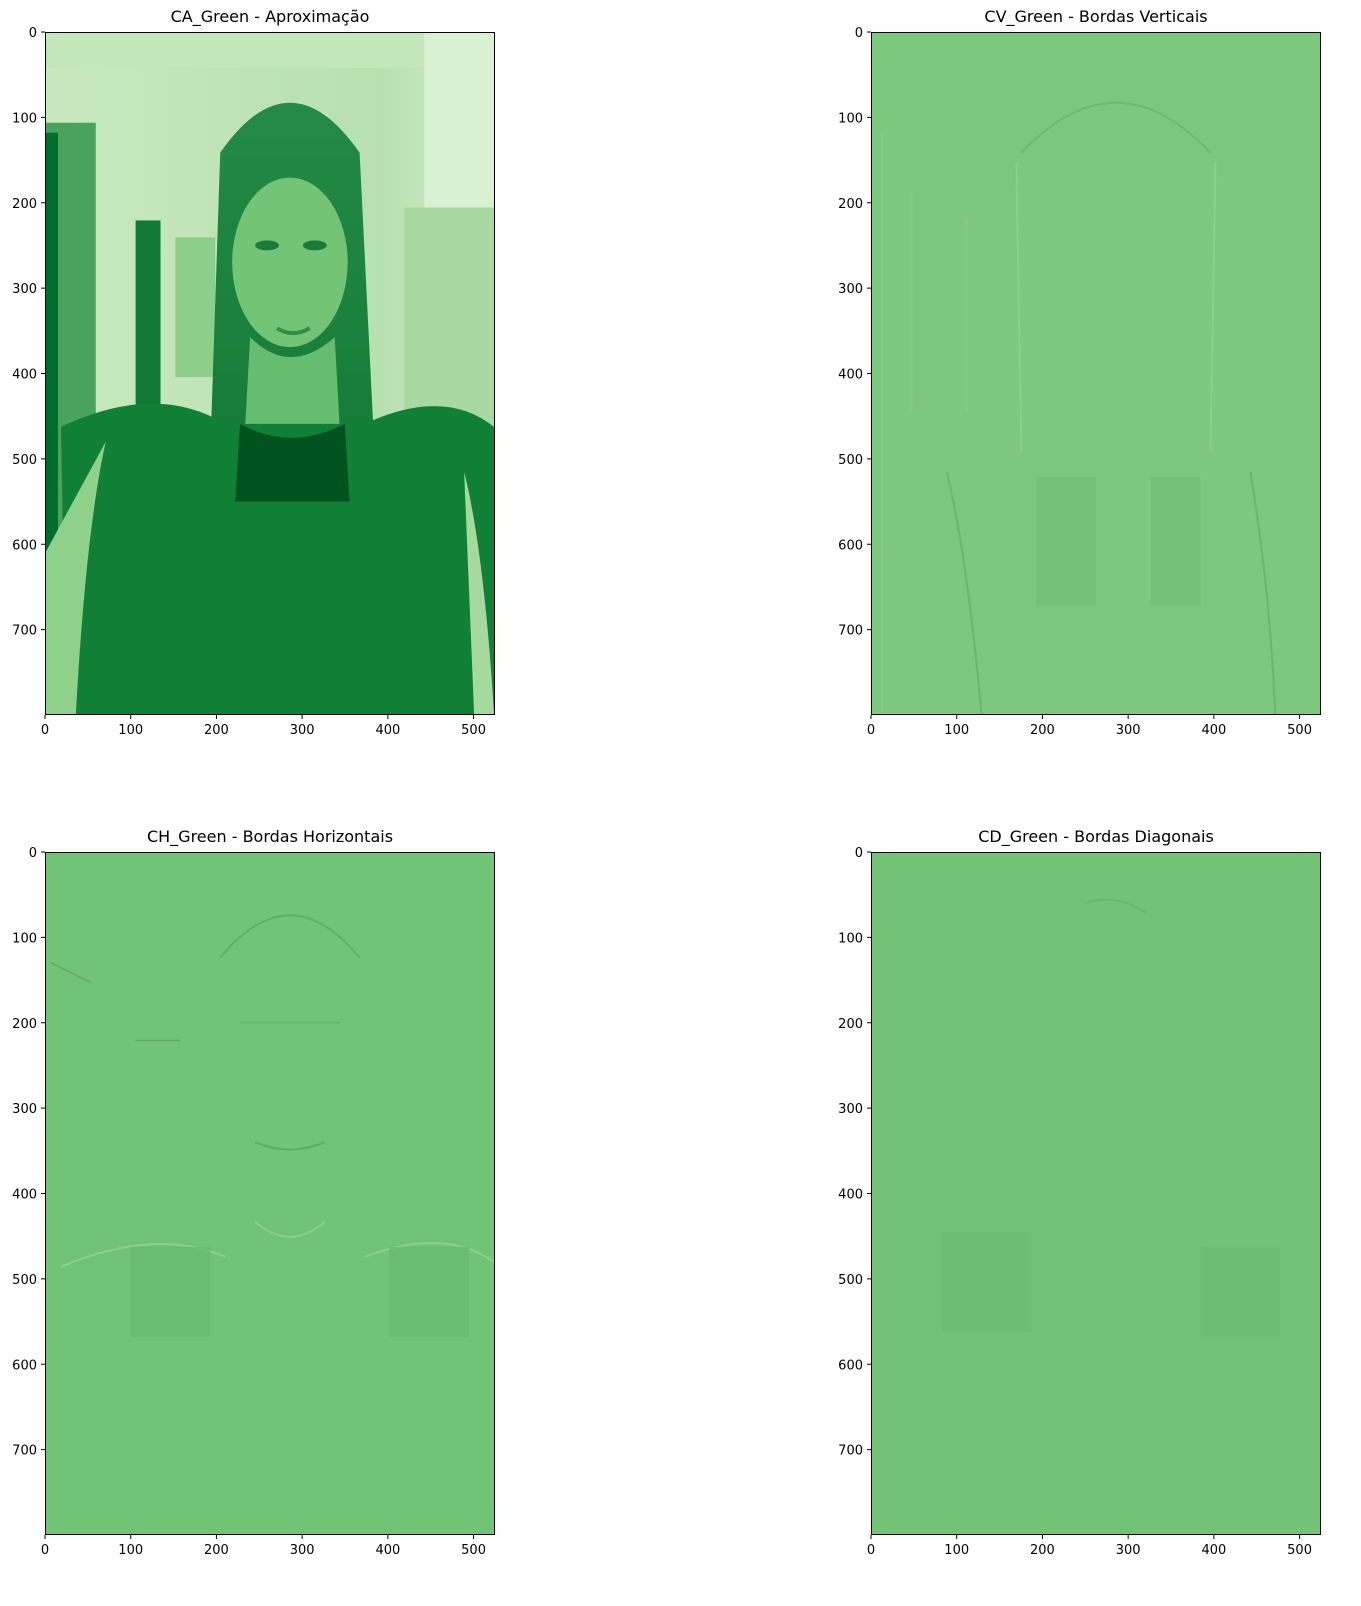 This screenshot has height=1606, width=1361. Describe the element at coordinates (270, 16) in the screenshot. I see `subplot-title: CA_Green - Aproximação` at that location.